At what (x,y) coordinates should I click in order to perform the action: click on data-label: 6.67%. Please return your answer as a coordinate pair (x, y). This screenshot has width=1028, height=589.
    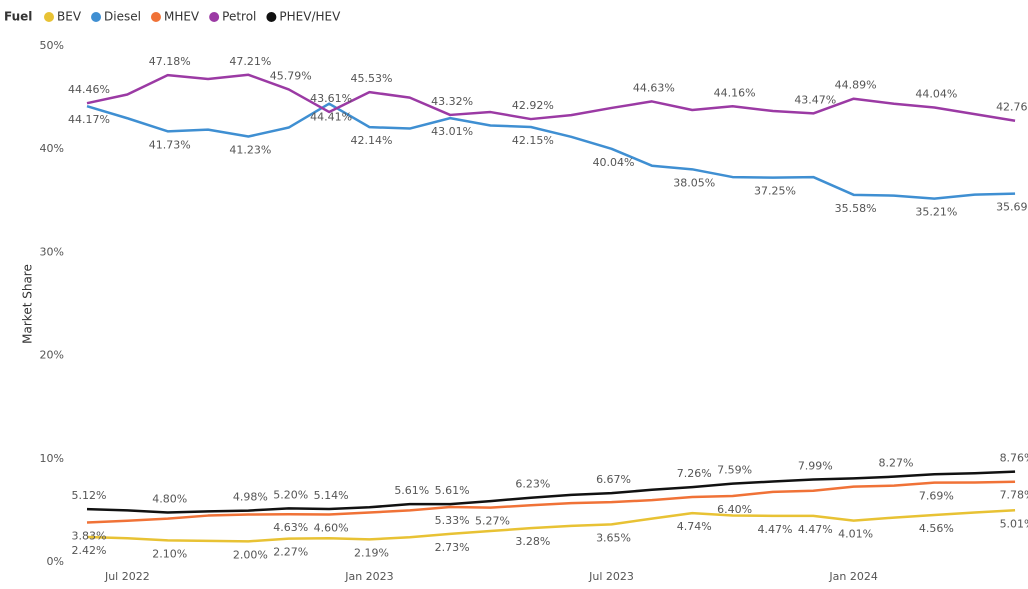
    Looking at the image, I should click on (613, 479).